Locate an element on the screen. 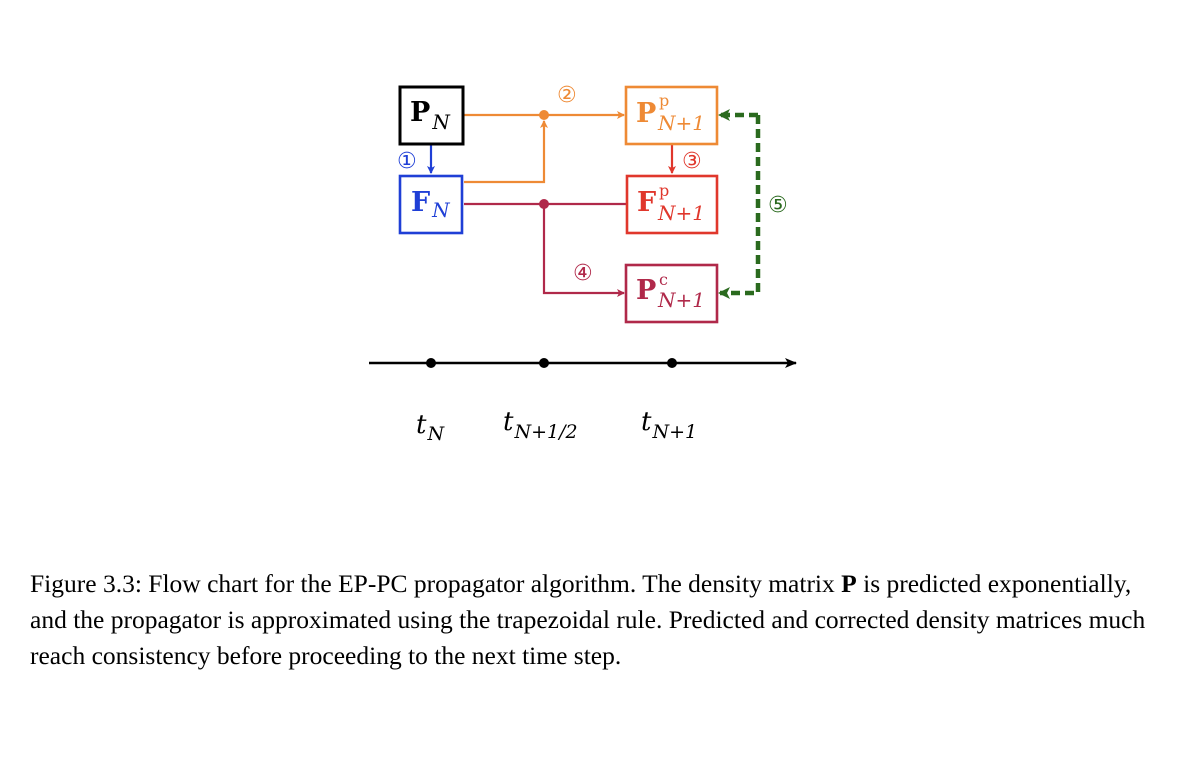  caption-bold-symbol: P is located at coordinates (849, 583).